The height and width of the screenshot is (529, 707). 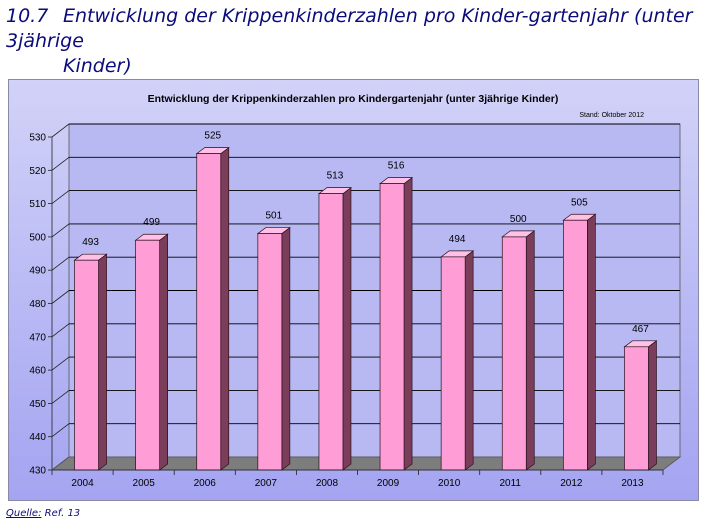 What do you see at coordinates (82, 483) in the screenshot?
I see `x-tick-label: 2004` at bounding box center [82, 483].